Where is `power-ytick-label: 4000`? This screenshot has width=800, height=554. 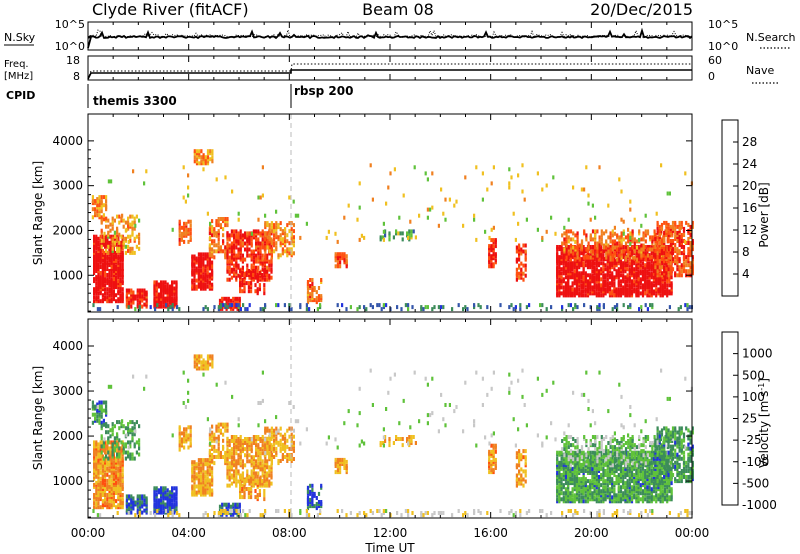
power-ytick-label: 4000 is located at coordinates (67, 141).